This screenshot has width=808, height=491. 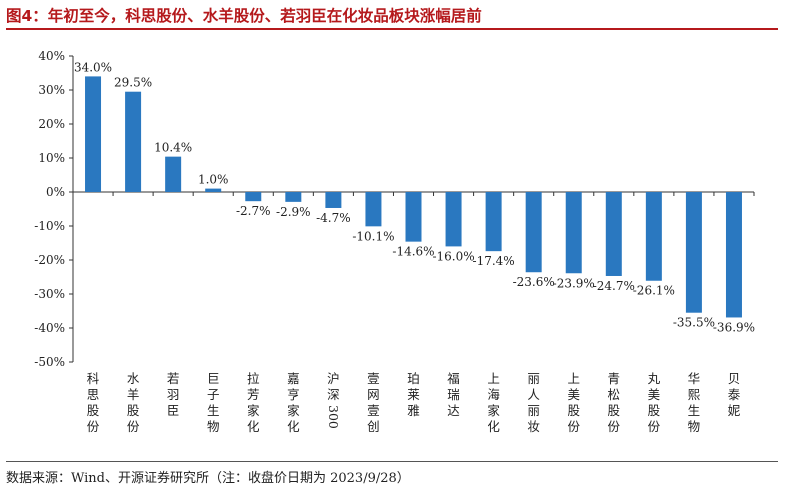 I want to click on category-label-char: 青, so click(x=614, y=378).